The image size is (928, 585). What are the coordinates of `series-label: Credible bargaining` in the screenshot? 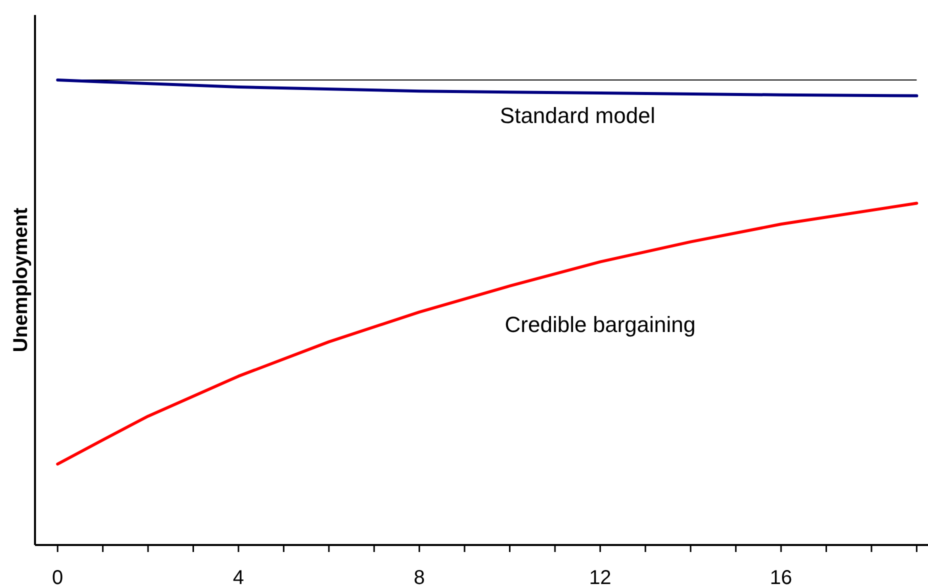 It's located at (600, 324).